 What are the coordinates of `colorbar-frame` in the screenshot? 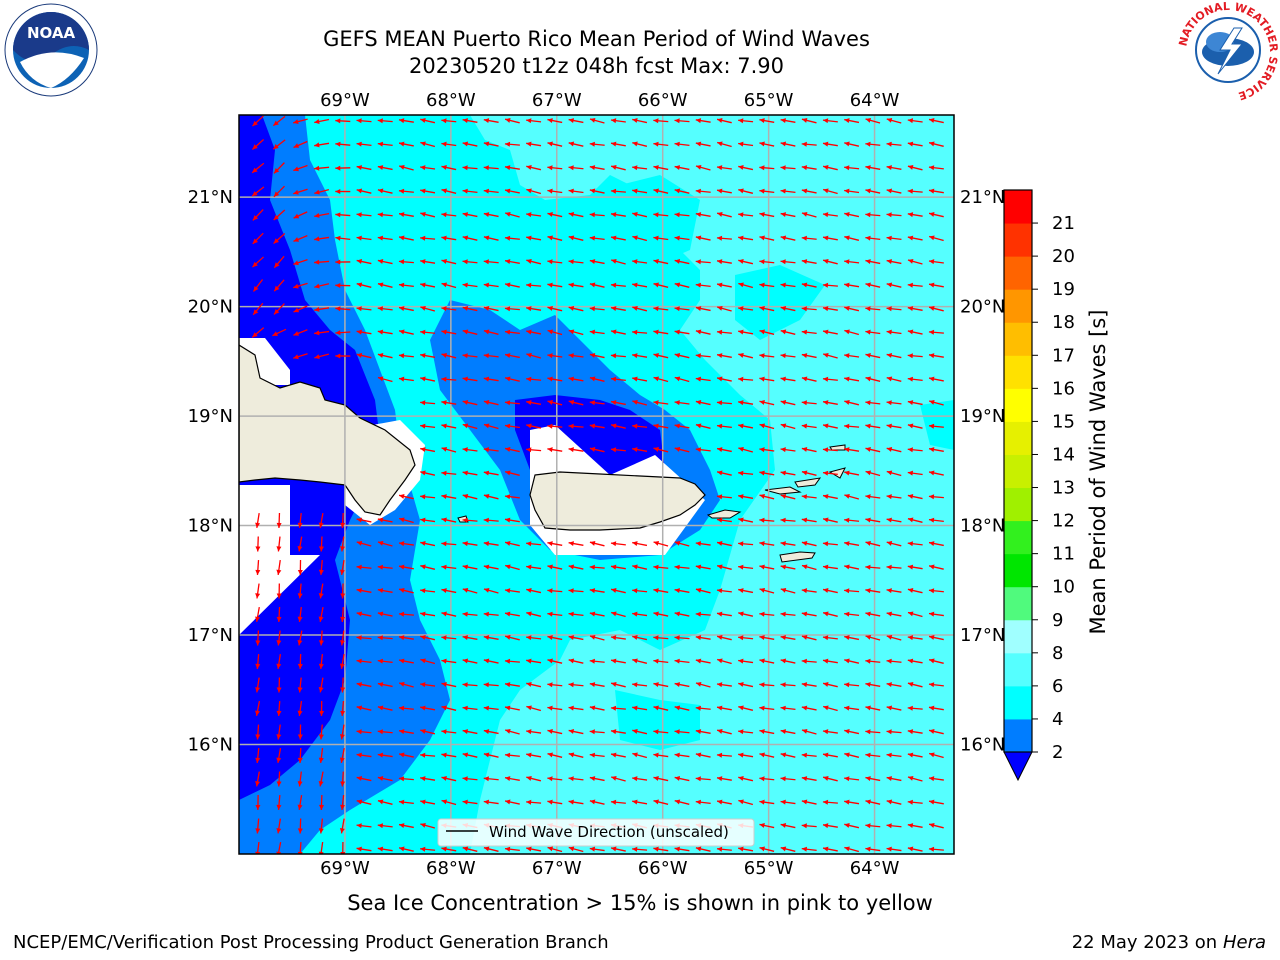 It's located at (1018, 471).